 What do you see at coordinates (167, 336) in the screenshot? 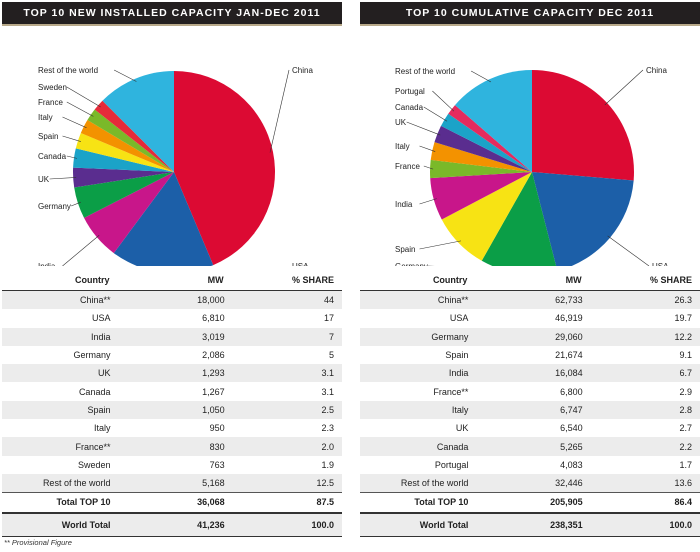
I see `cell-mw: 3,019` at bounding box center [167, 336].